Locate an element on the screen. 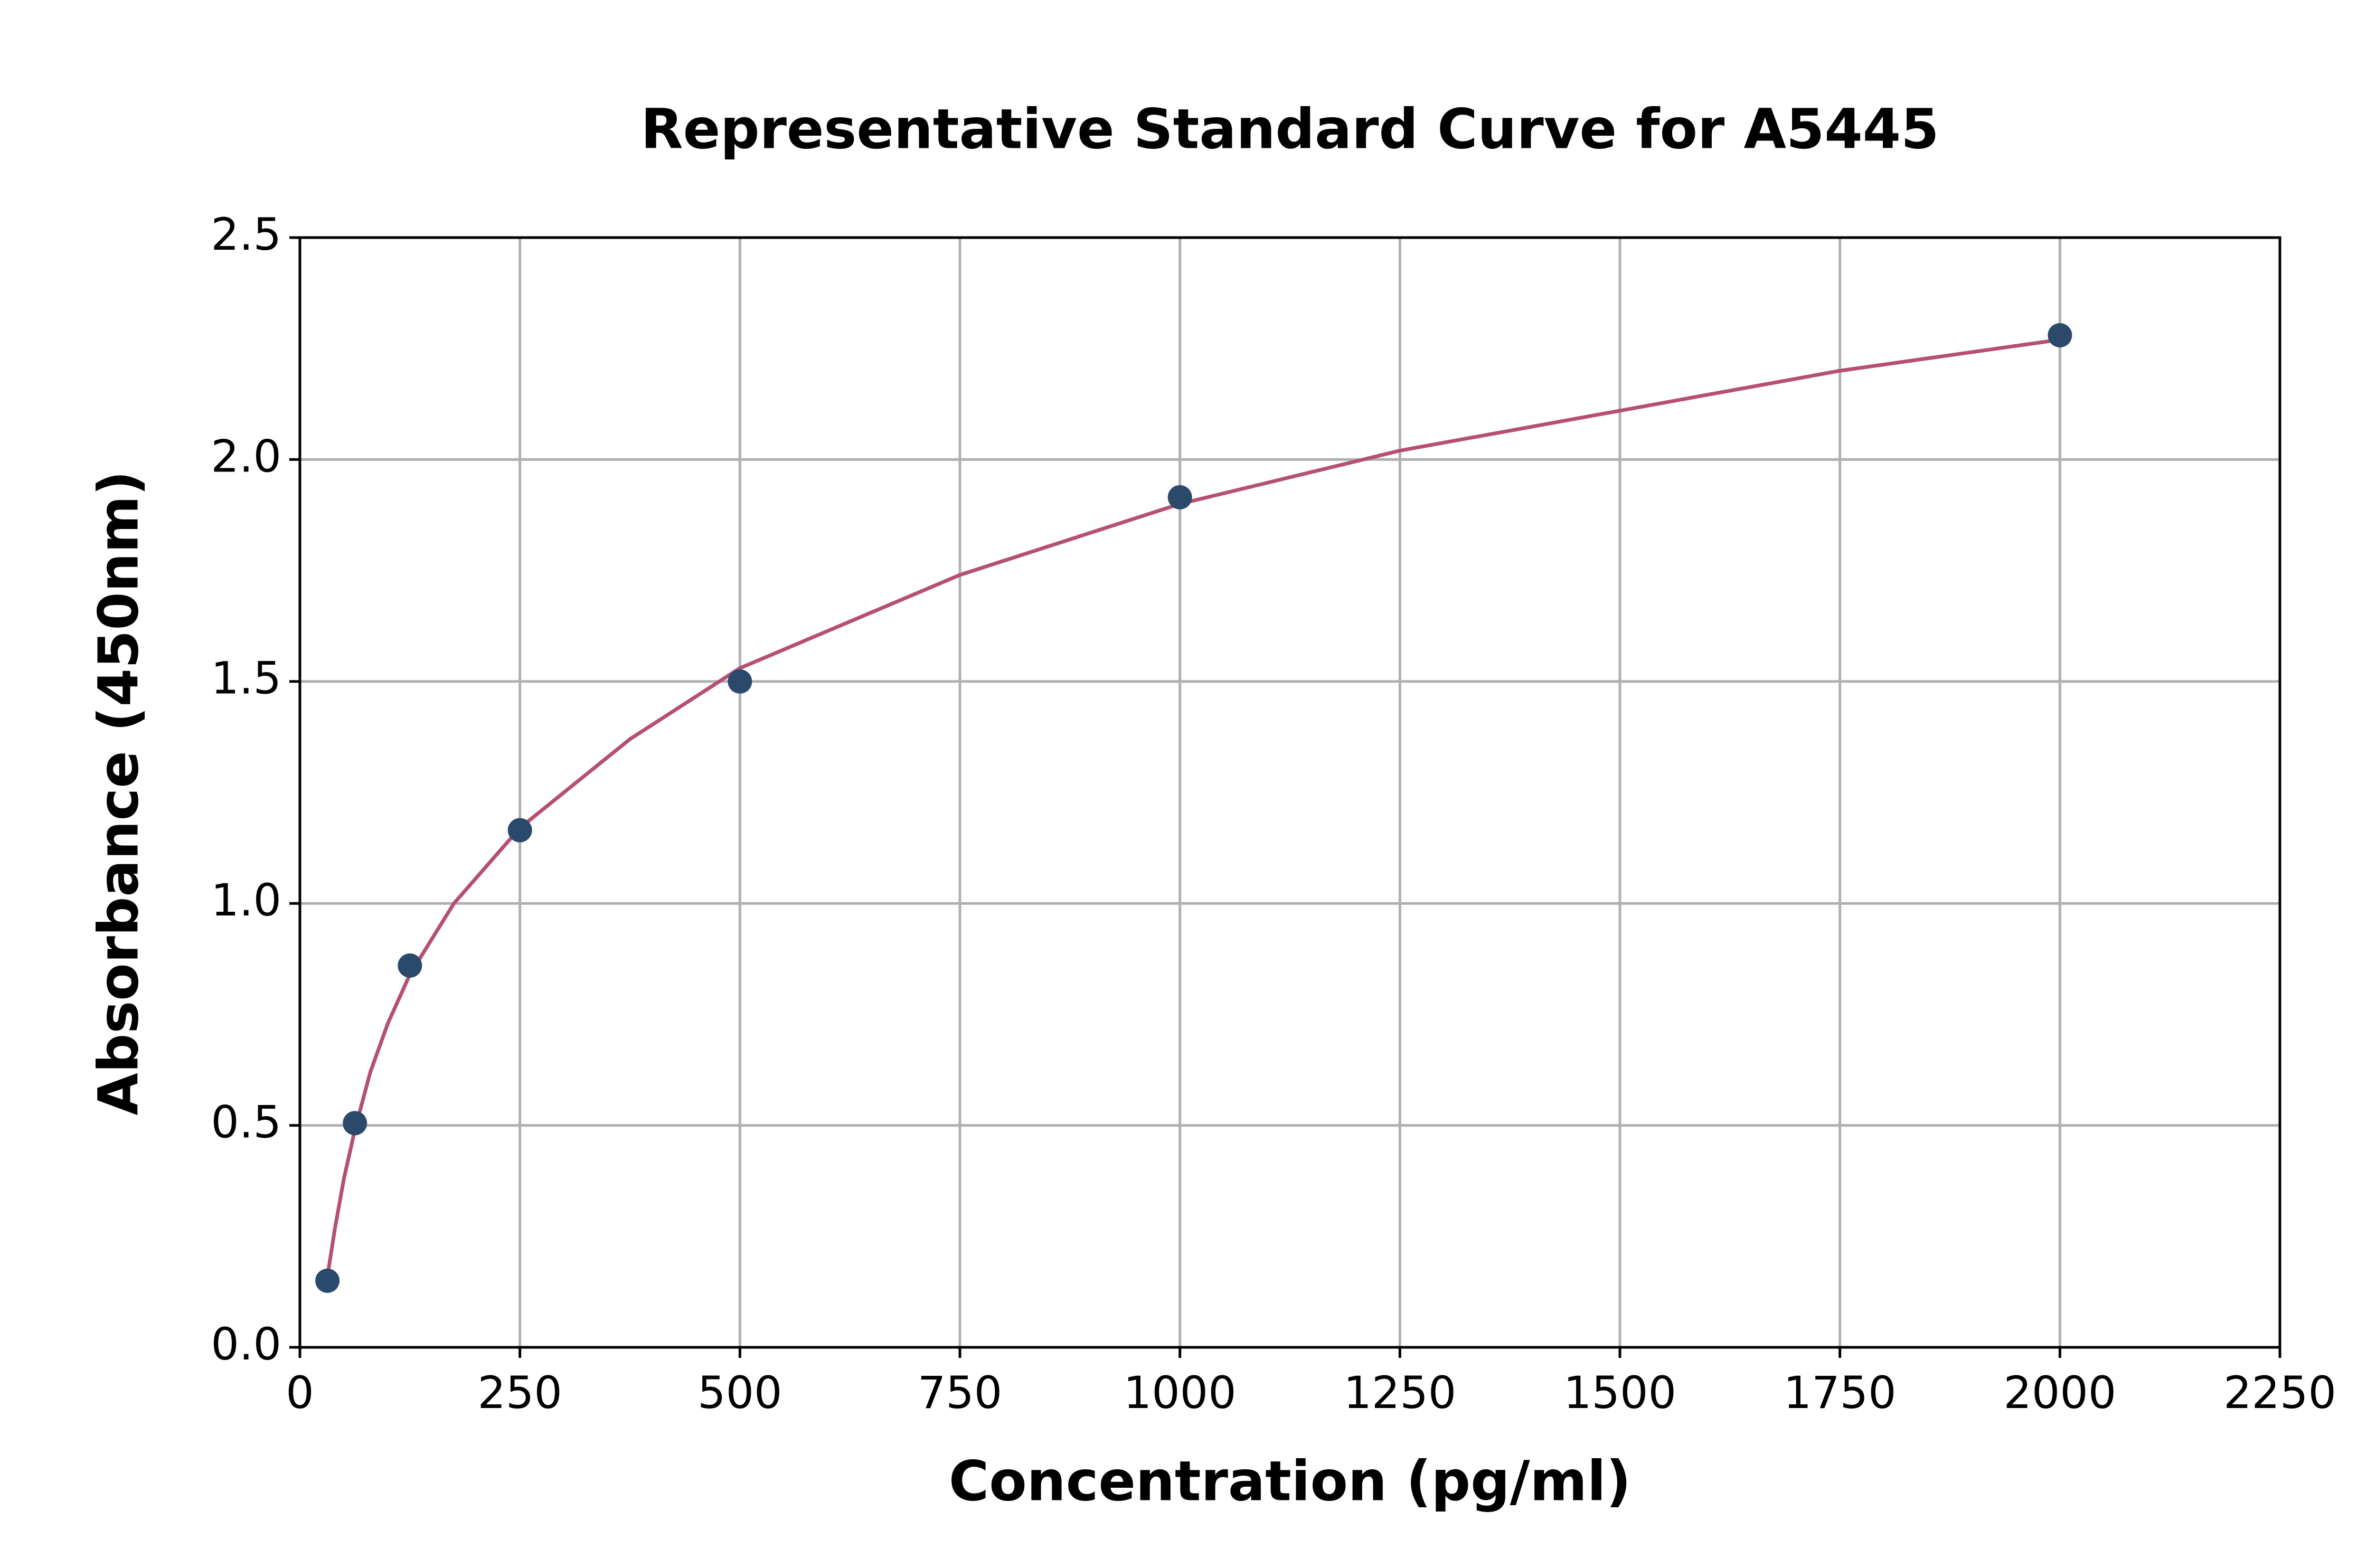 The image size is (2376, 1568). x-tick-label: 1000 is located at coordinates (1180, 1393).